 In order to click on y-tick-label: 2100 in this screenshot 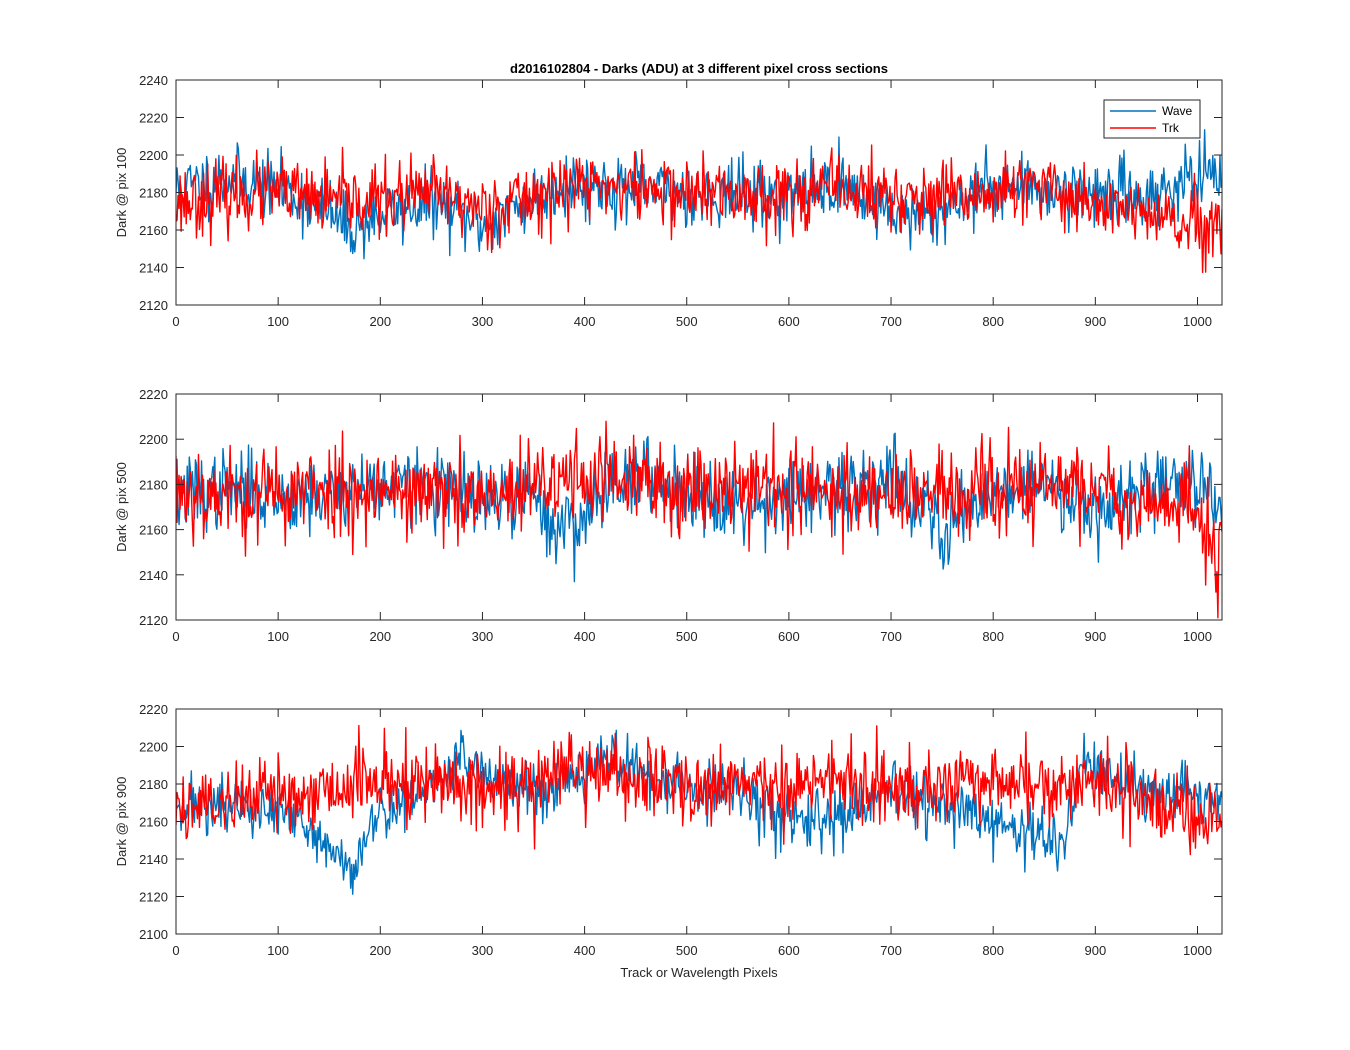, I will do `click(153, 934)`.